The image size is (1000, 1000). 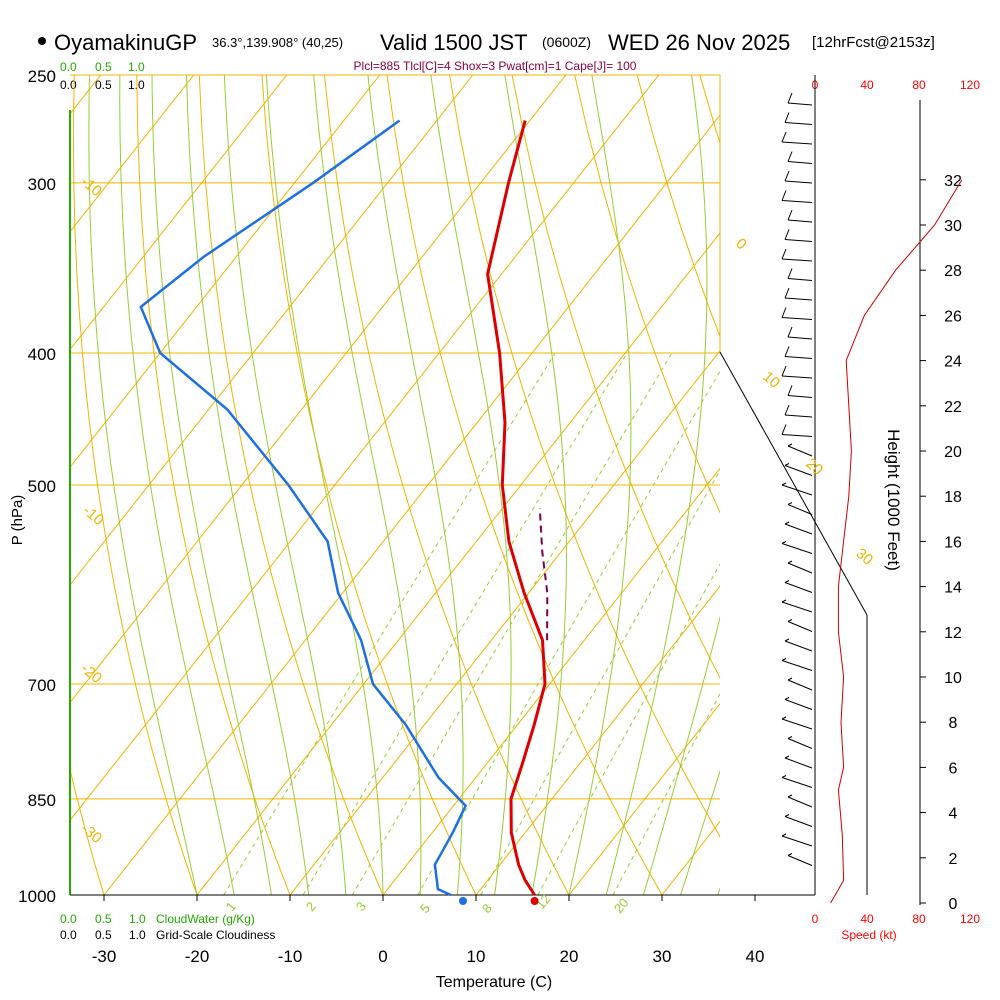 I want to click on pressure-tick-label: 850, so click(x=42, y=800).